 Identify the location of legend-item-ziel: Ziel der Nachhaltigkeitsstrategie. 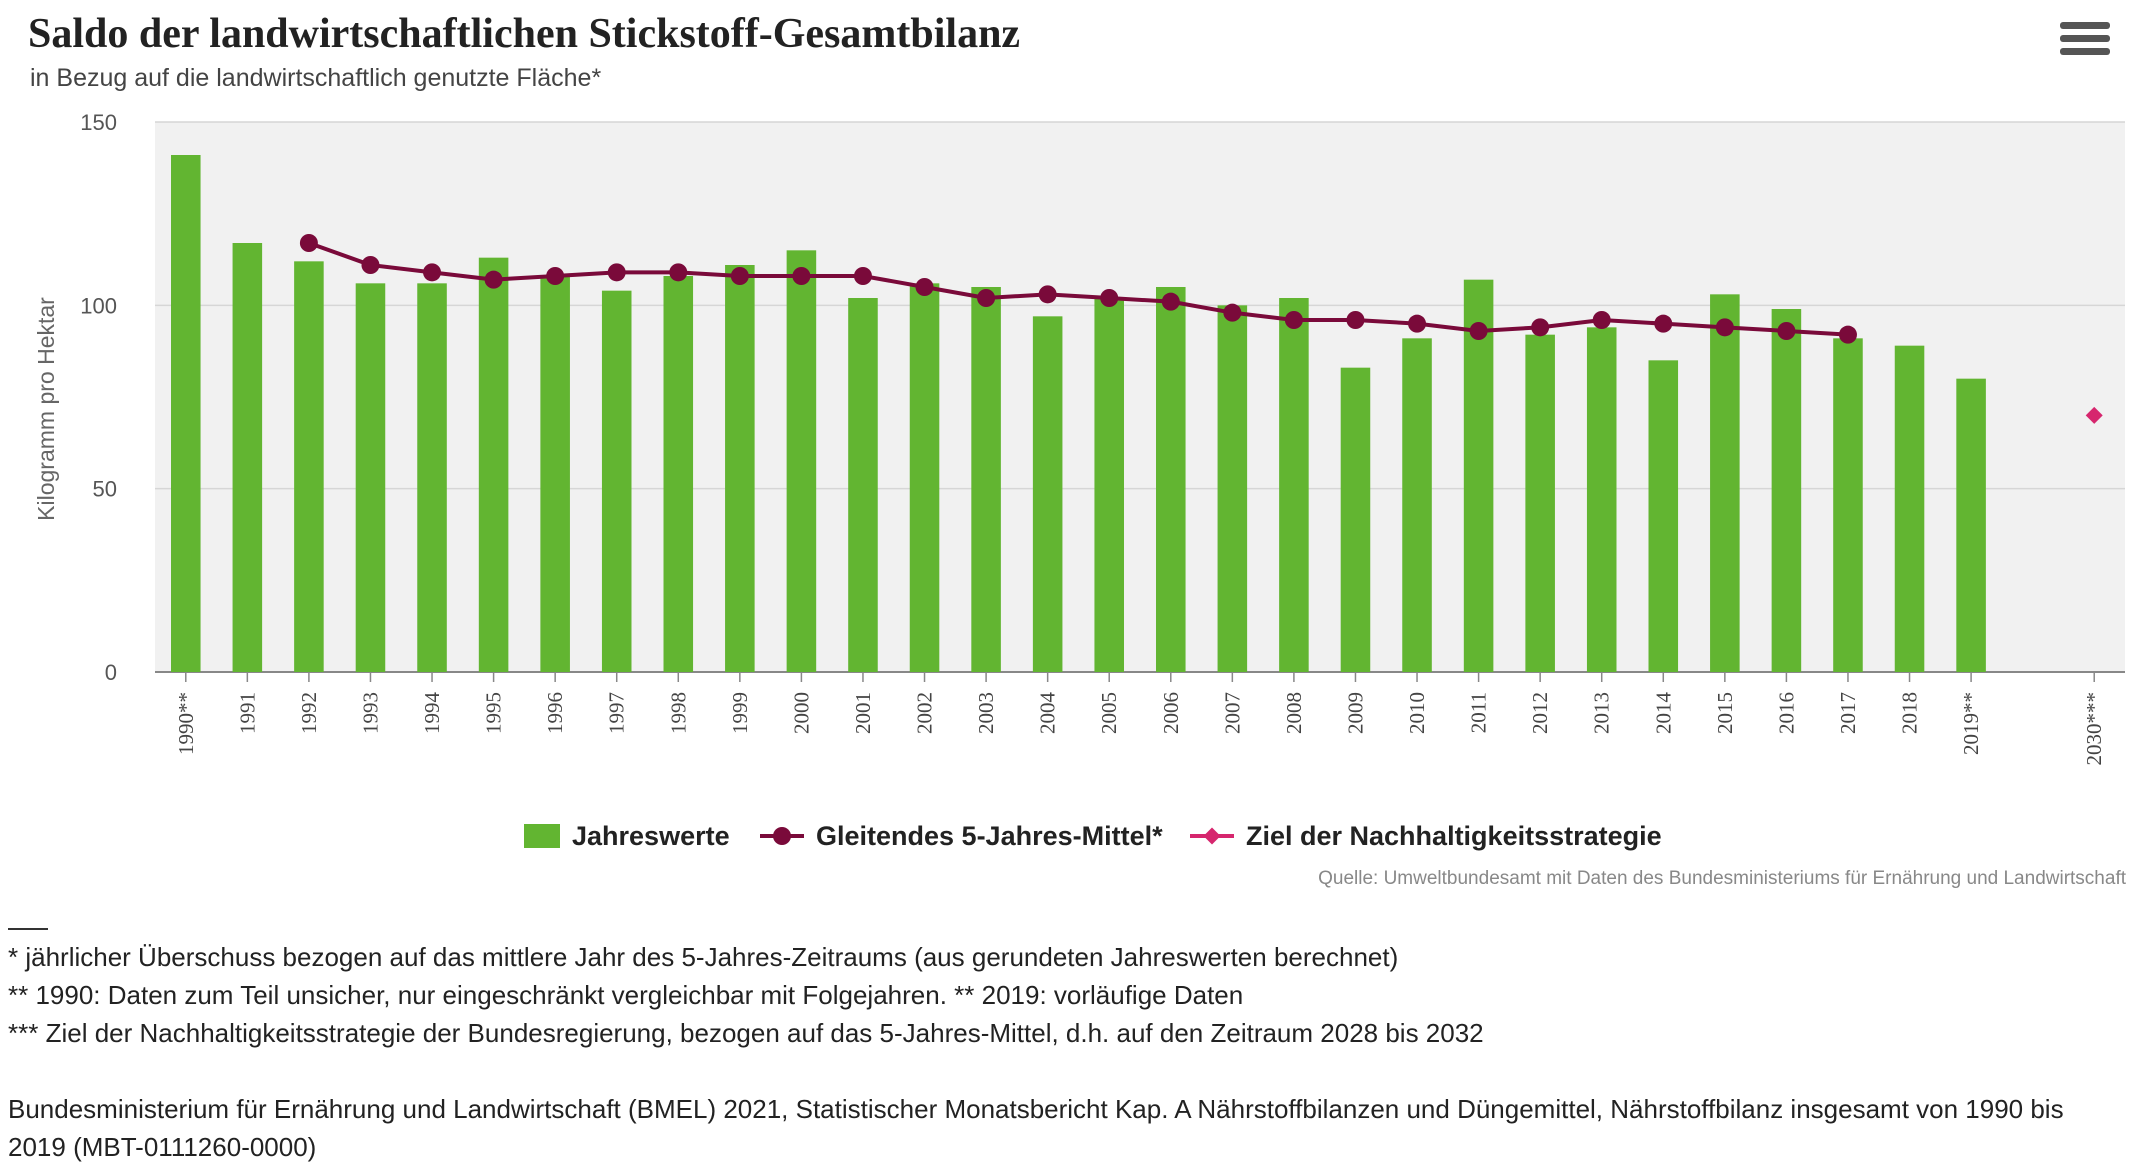
(1426, 836).